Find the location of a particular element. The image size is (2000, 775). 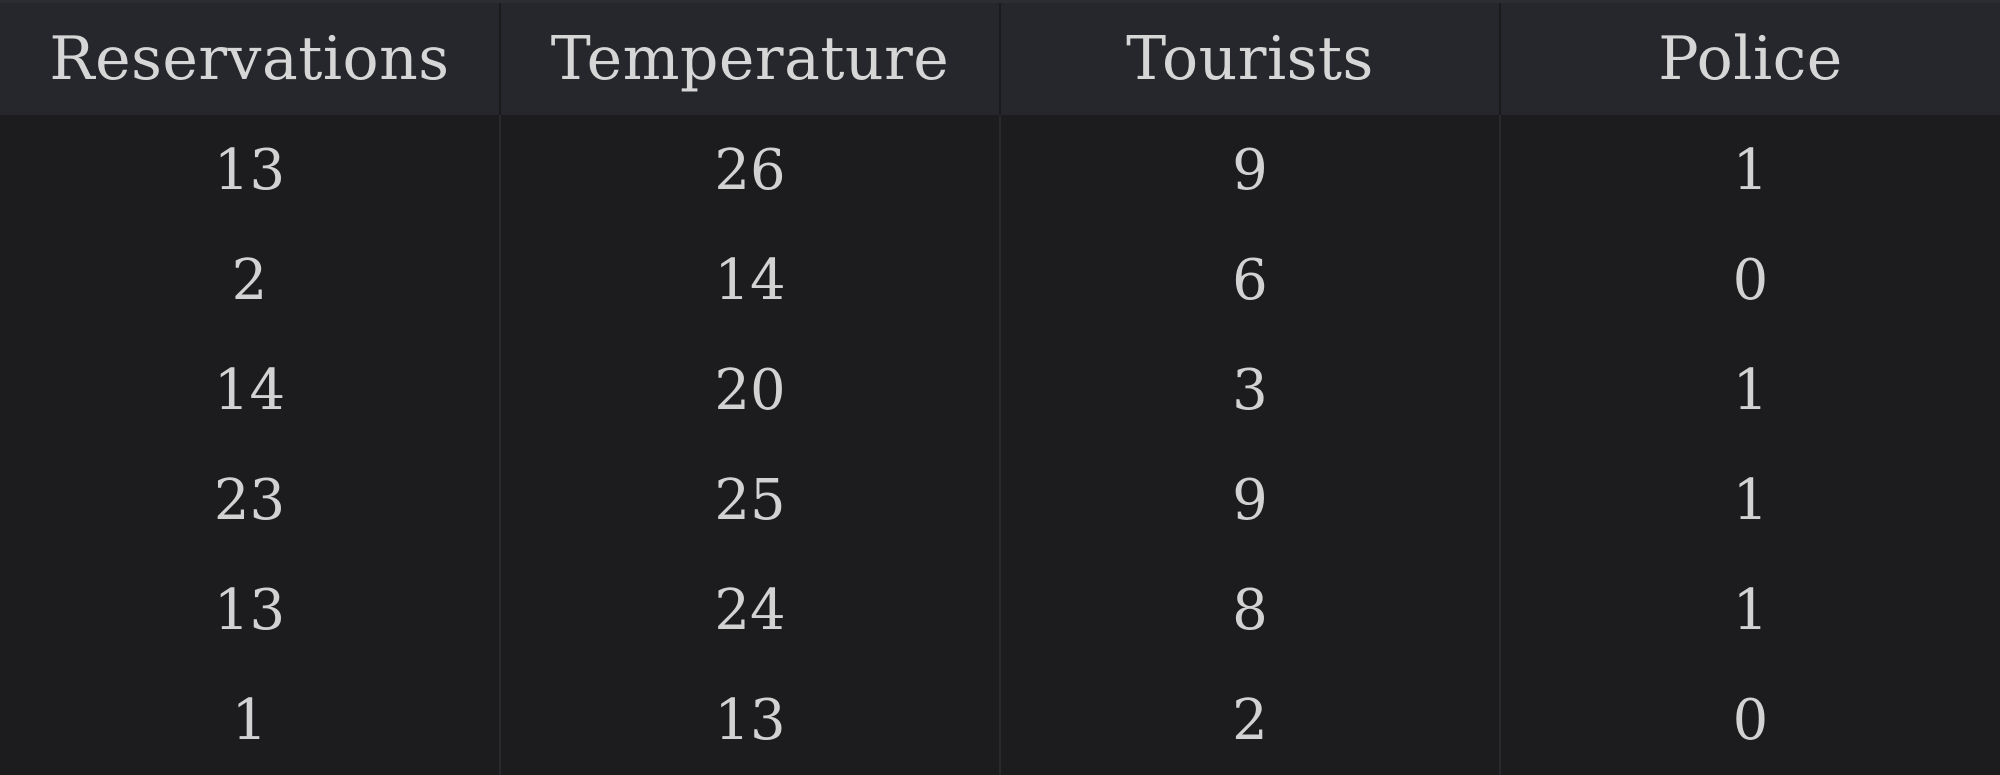

table-cell: 8 is located at coordinates (1250, 610).